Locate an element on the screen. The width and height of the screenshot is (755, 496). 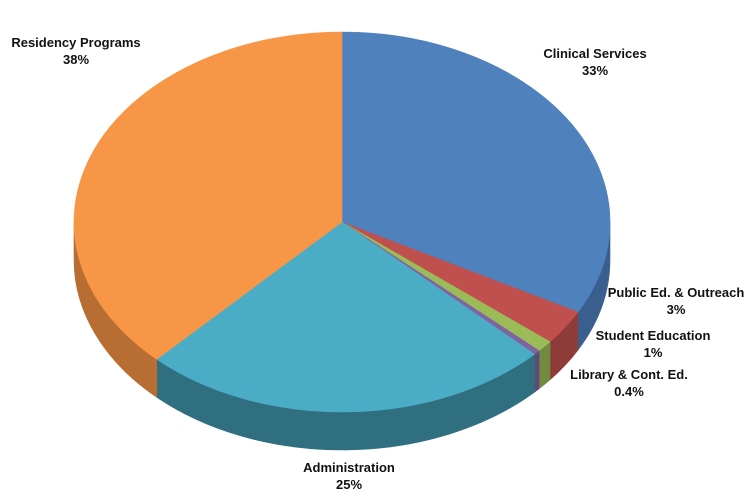
slice-value-label: 0.4% is located at coordinates (629, 391).